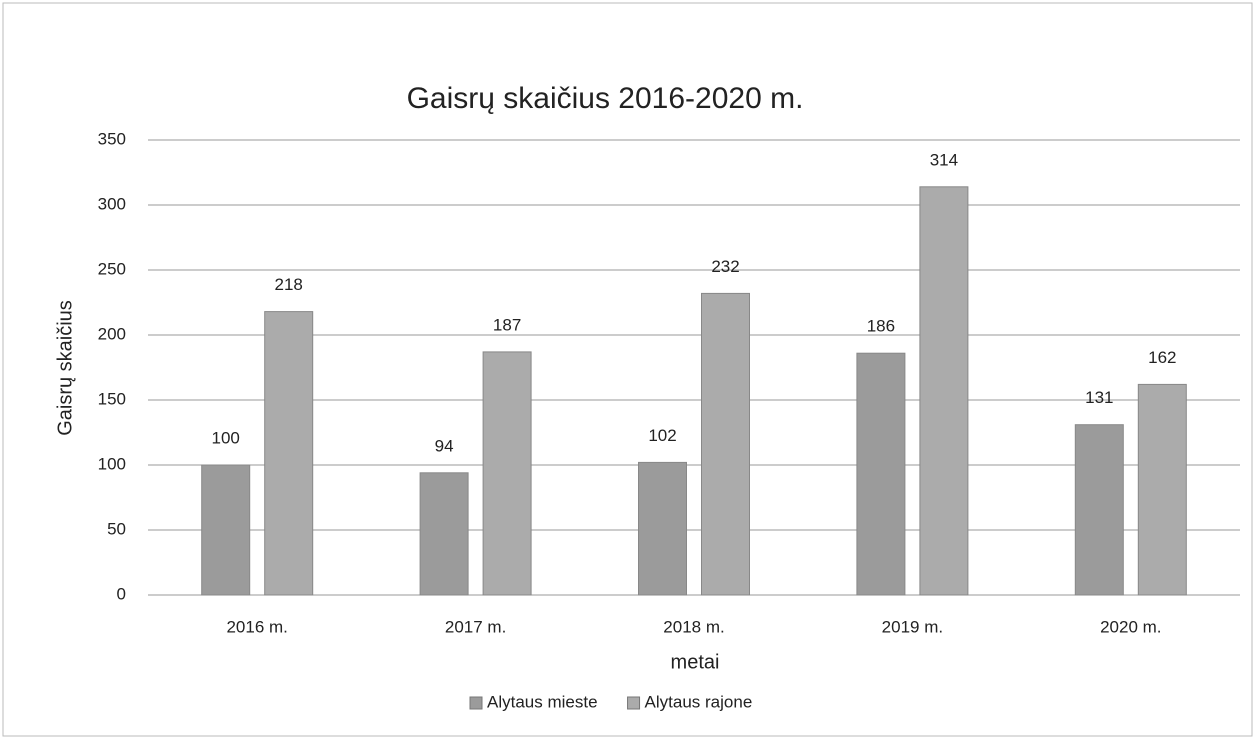 The image size is (1255, 739). What do you see at coordinates (912, 626) in the screenshot?
I see `x-tick-label: 2019 m.` at bounding box center [912, 626].